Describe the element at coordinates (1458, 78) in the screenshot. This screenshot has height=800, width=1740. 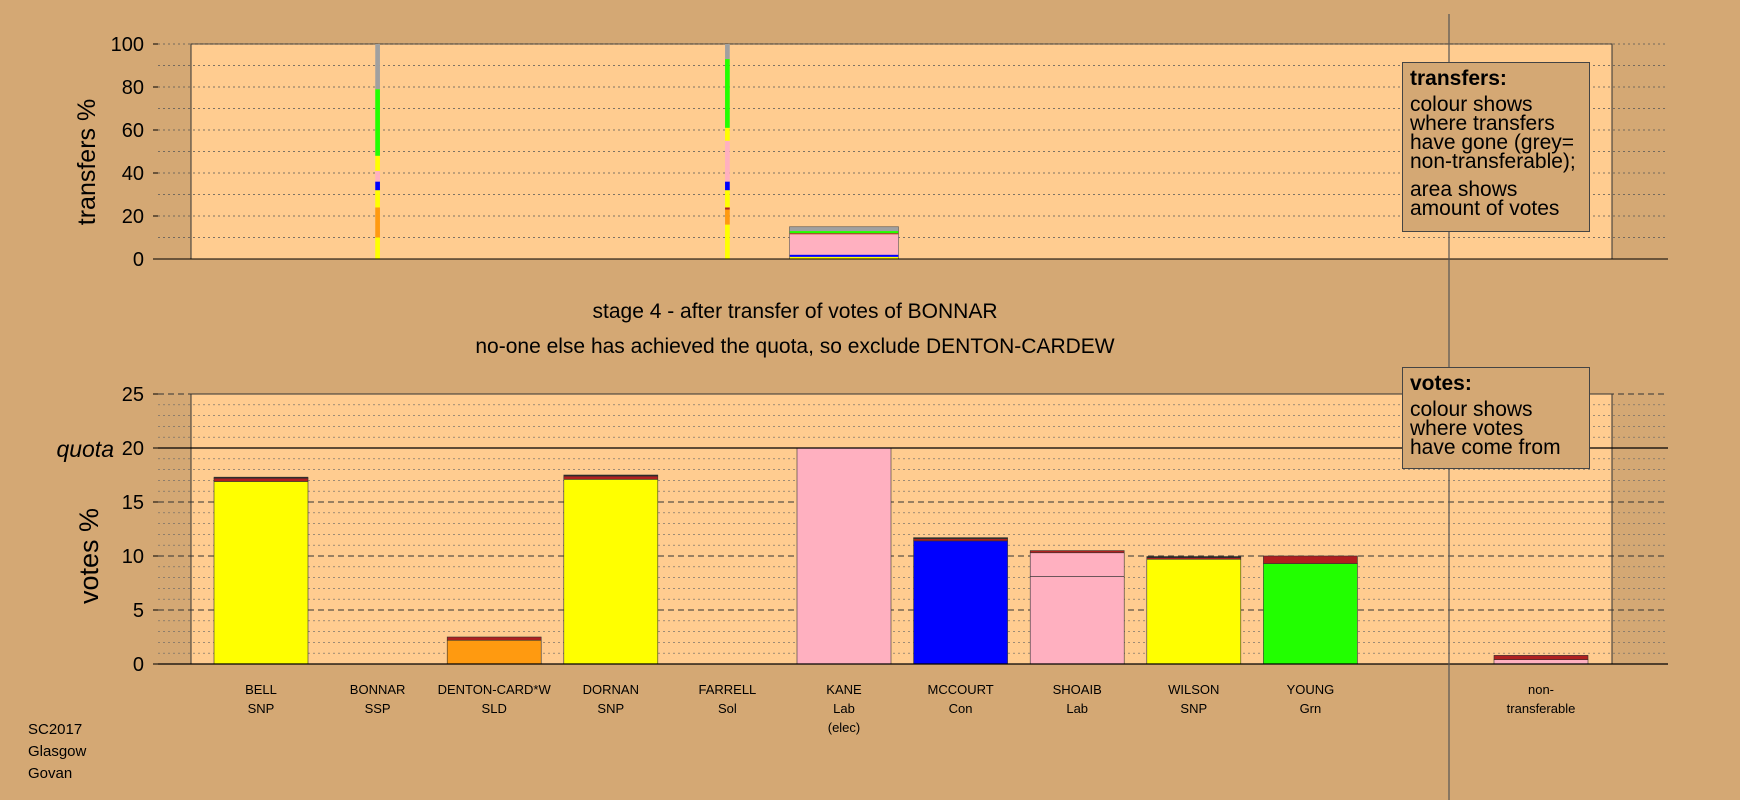
I see `transfers-legend-title: transfers:` at that location.